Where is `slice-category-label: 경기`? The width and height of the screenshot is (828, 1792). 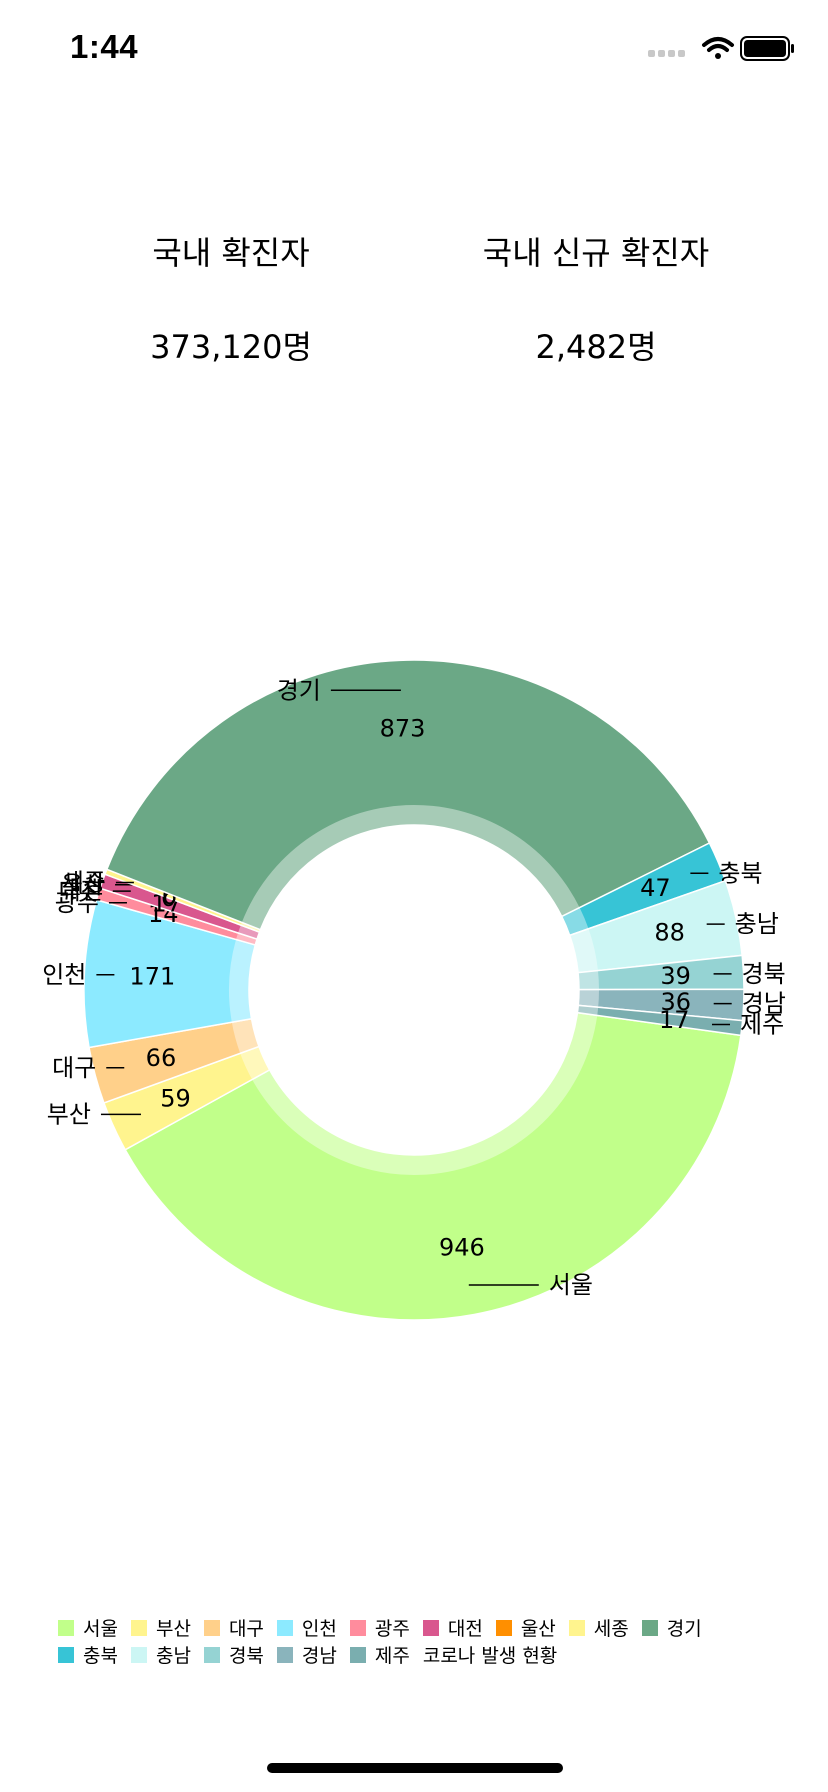 slice-category-label: 경기 is located at coordinates (299, 690).